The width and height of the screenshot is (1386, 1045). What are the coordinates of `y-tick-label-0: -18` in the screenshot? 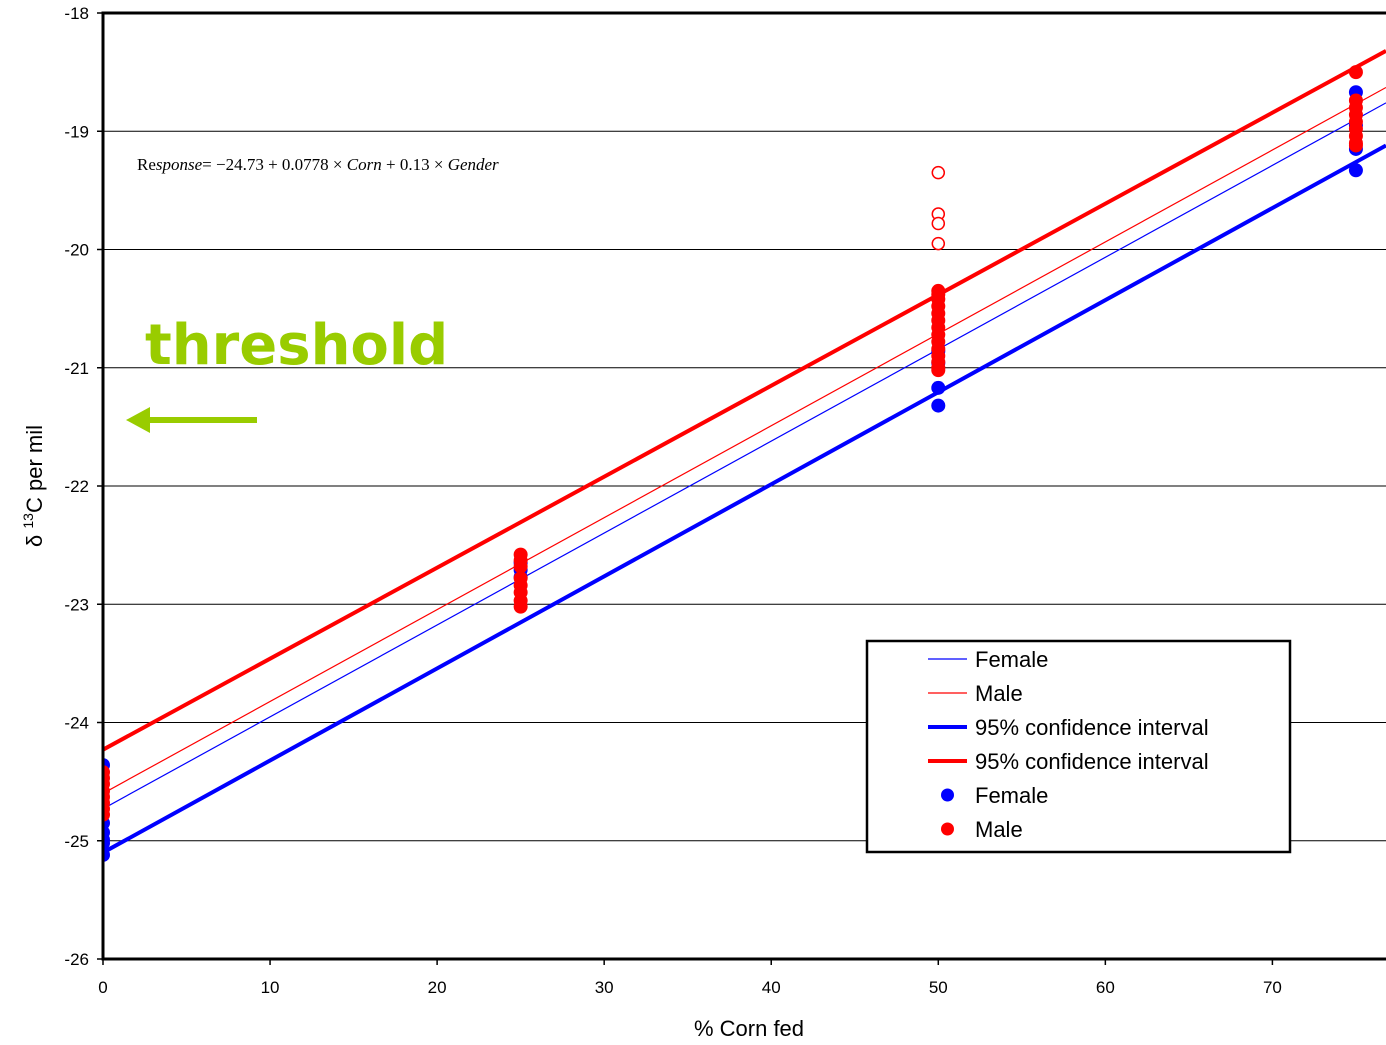 It's located at (76, 13).